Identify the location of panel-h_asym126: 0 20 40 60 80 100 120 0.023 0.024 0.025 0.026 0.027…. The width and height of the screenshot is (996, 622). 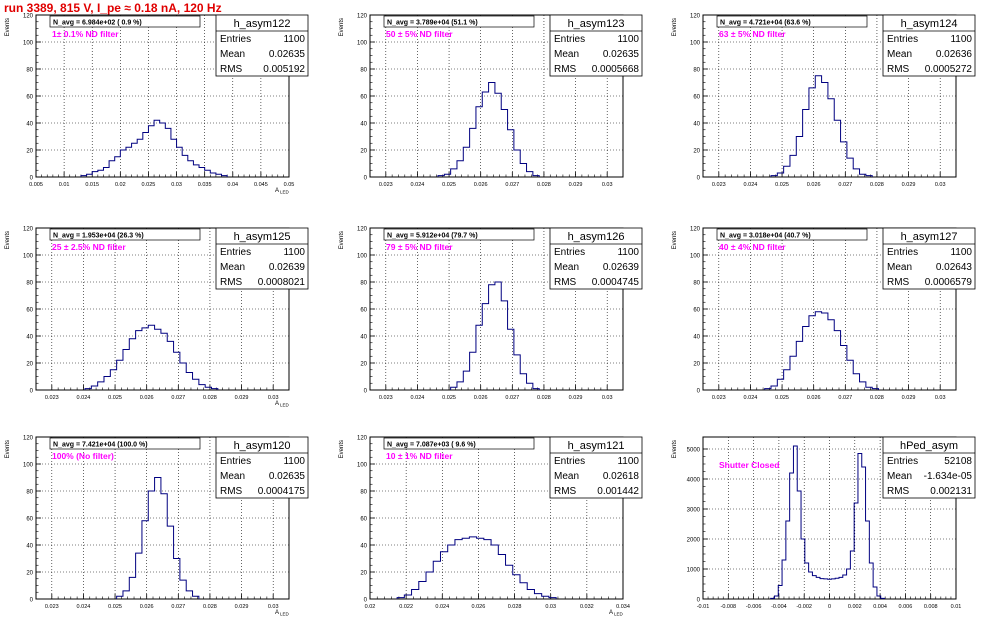
(491, 314).